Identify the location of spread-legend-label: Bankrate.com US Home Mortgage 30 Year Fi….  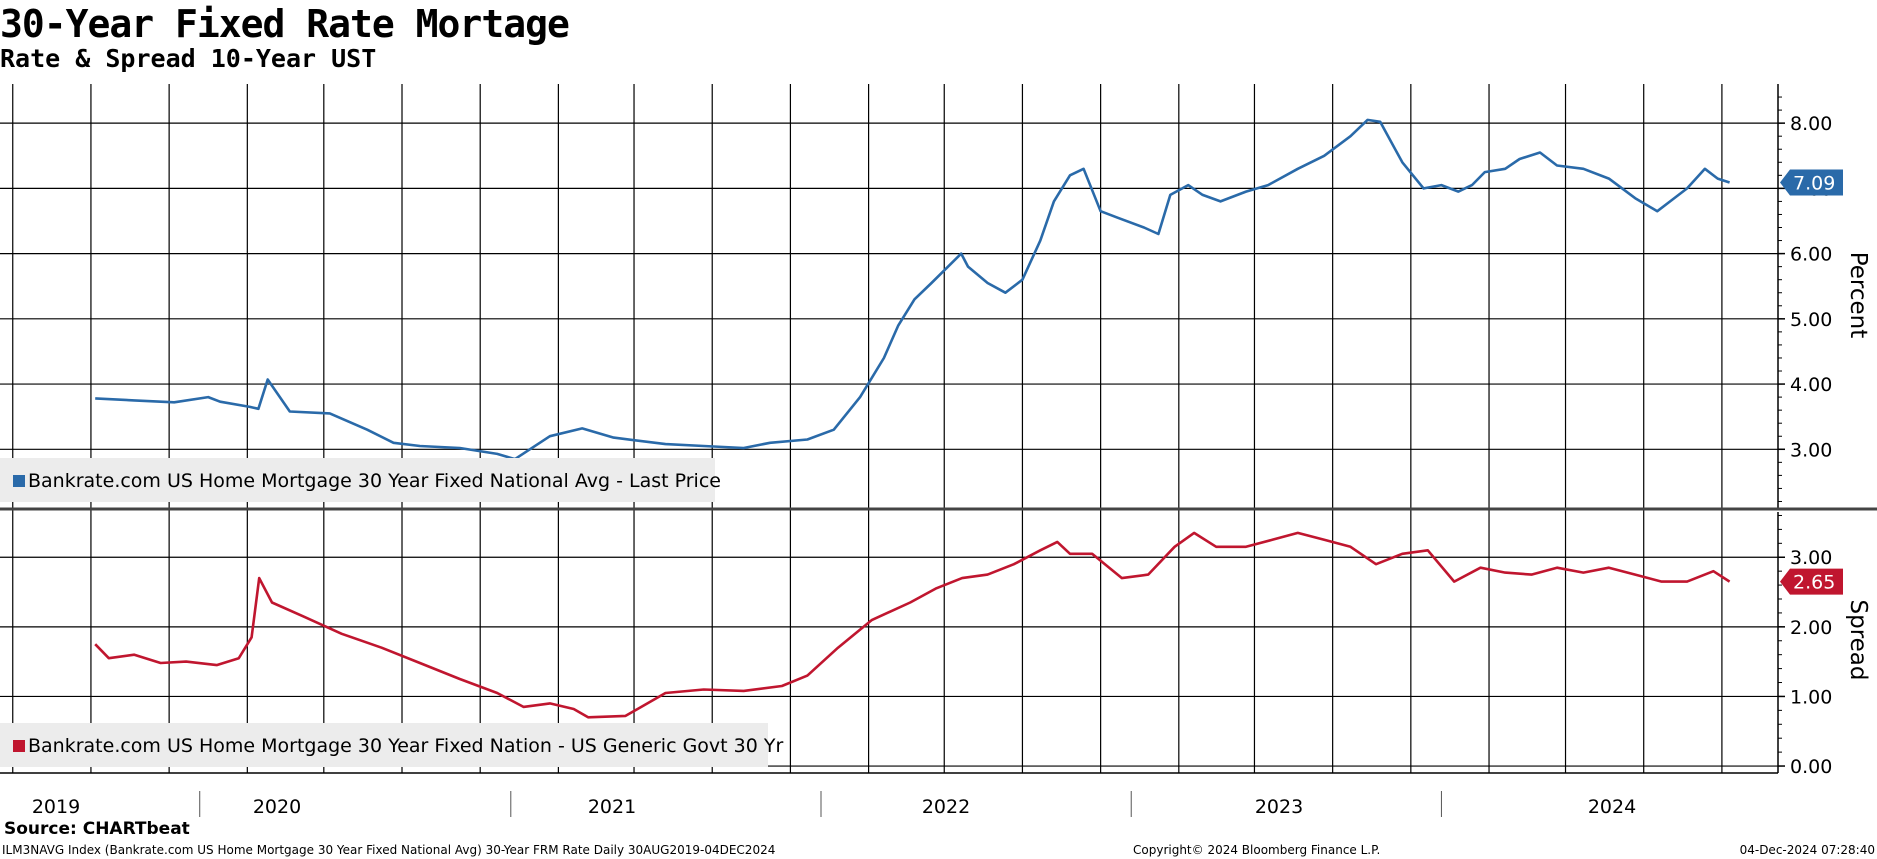
(405, 746).